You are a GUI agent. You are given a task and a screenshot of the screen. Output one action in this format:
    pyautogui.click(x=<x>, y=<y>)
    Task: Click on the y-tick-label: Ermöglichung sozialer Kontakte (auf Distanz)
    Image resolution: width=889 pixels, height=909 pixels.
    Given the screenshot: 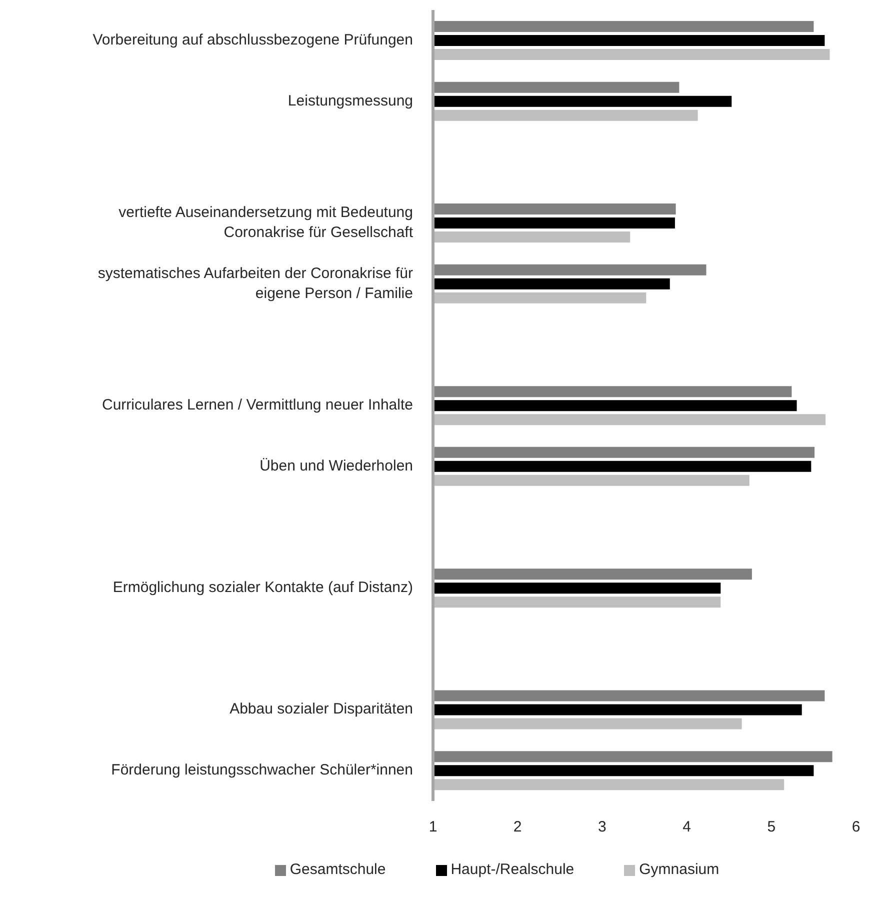 What is the action you would take?
    pyautogui.click(x=263, y=587)
    